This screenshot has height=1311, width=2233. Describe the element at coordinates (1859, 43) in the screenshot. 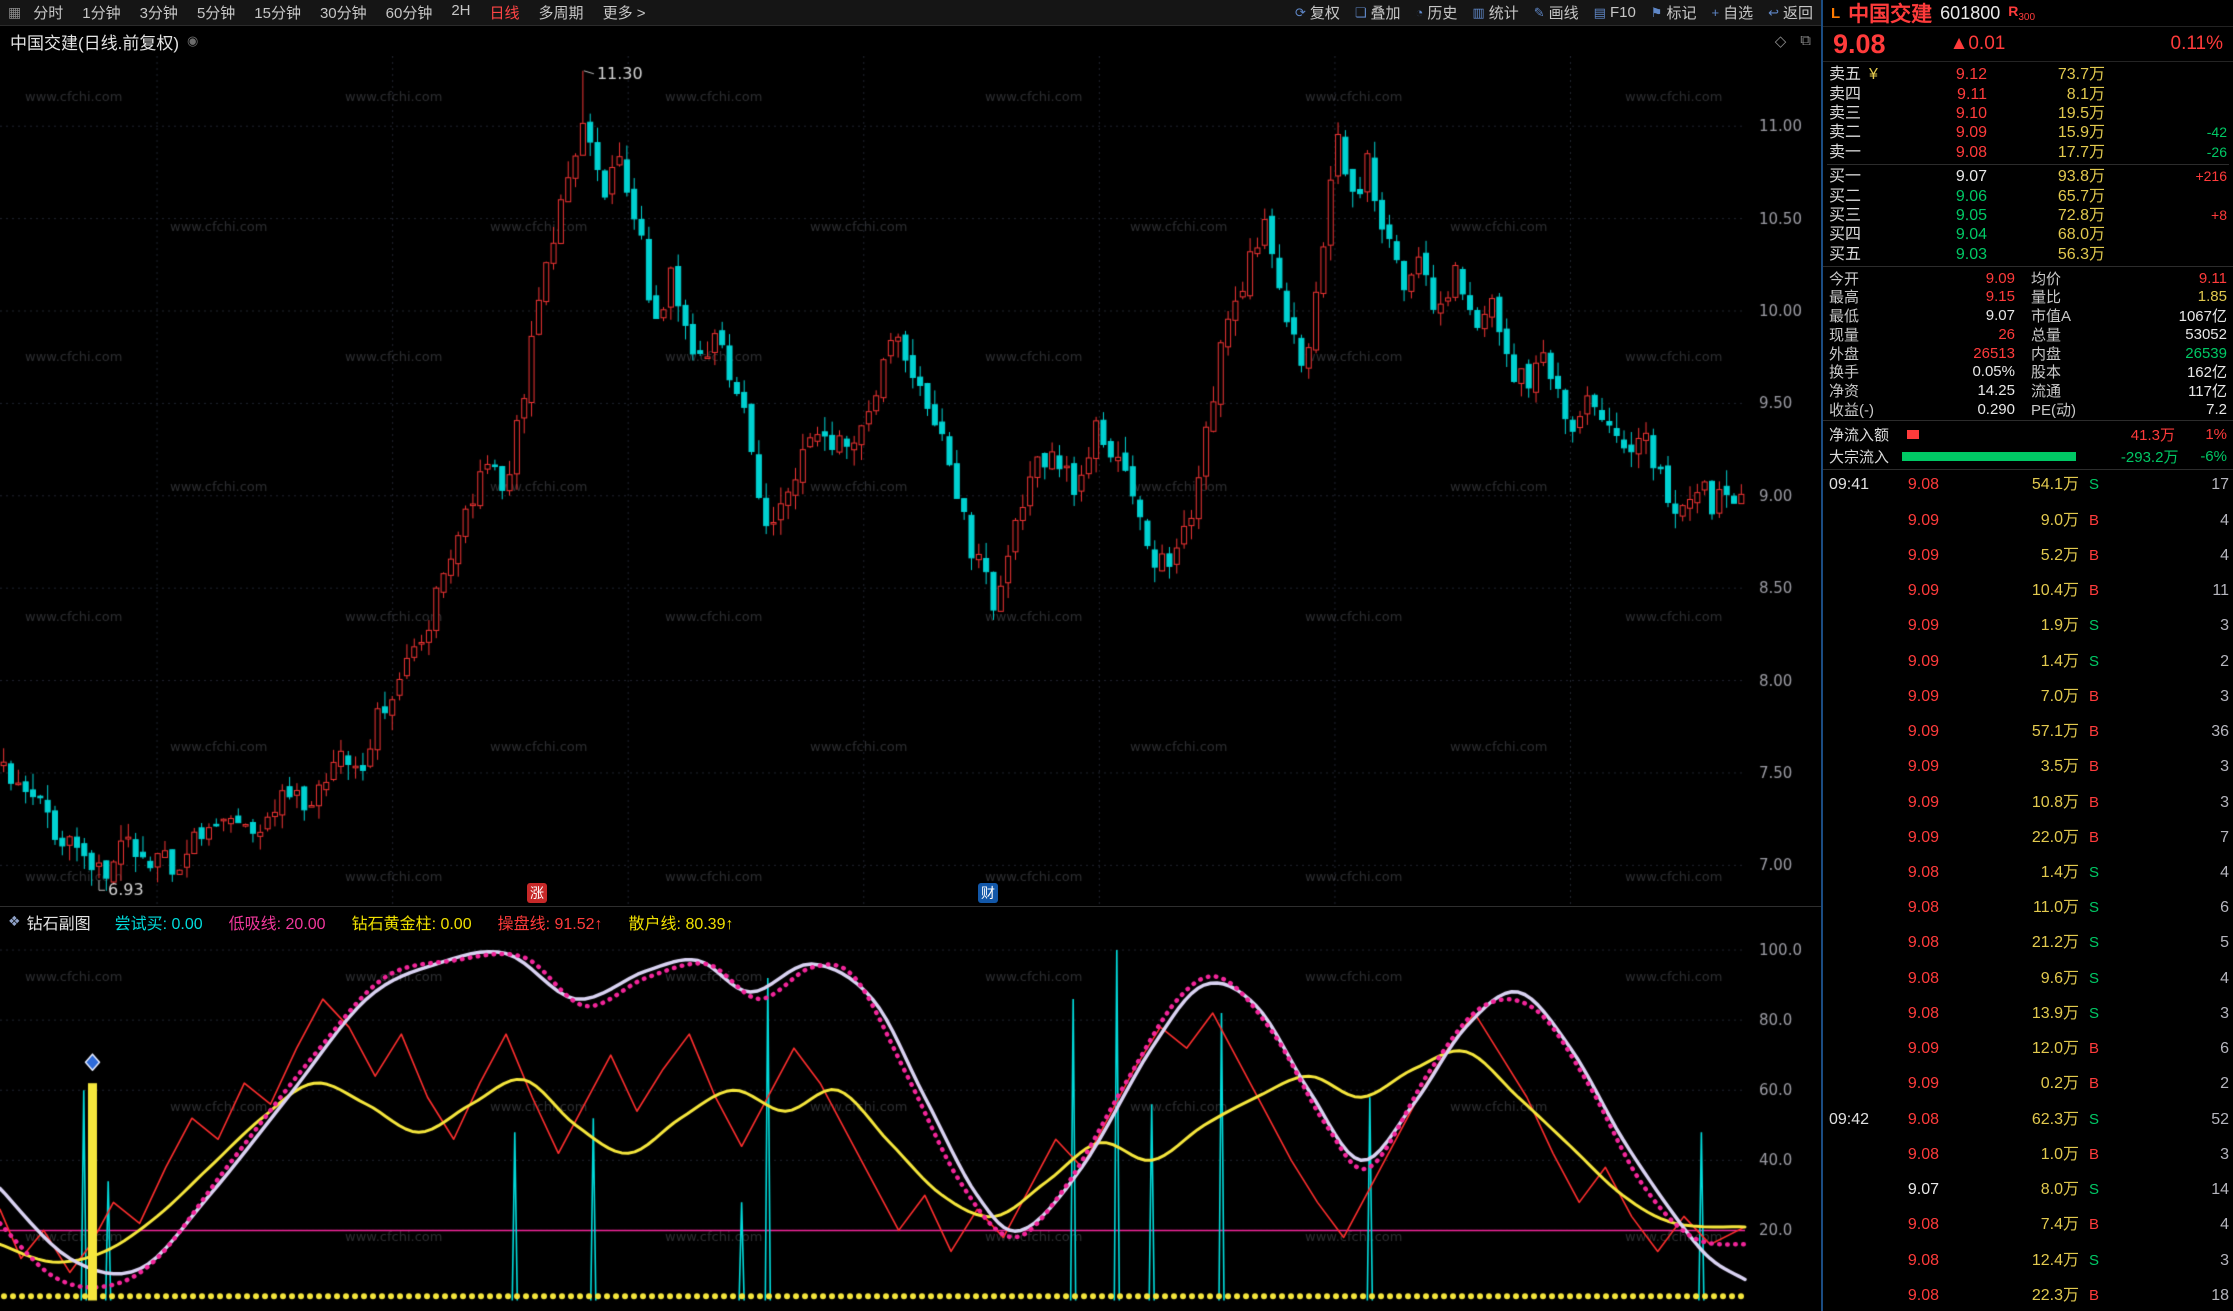

I see `last-price: 9.08` at that location.